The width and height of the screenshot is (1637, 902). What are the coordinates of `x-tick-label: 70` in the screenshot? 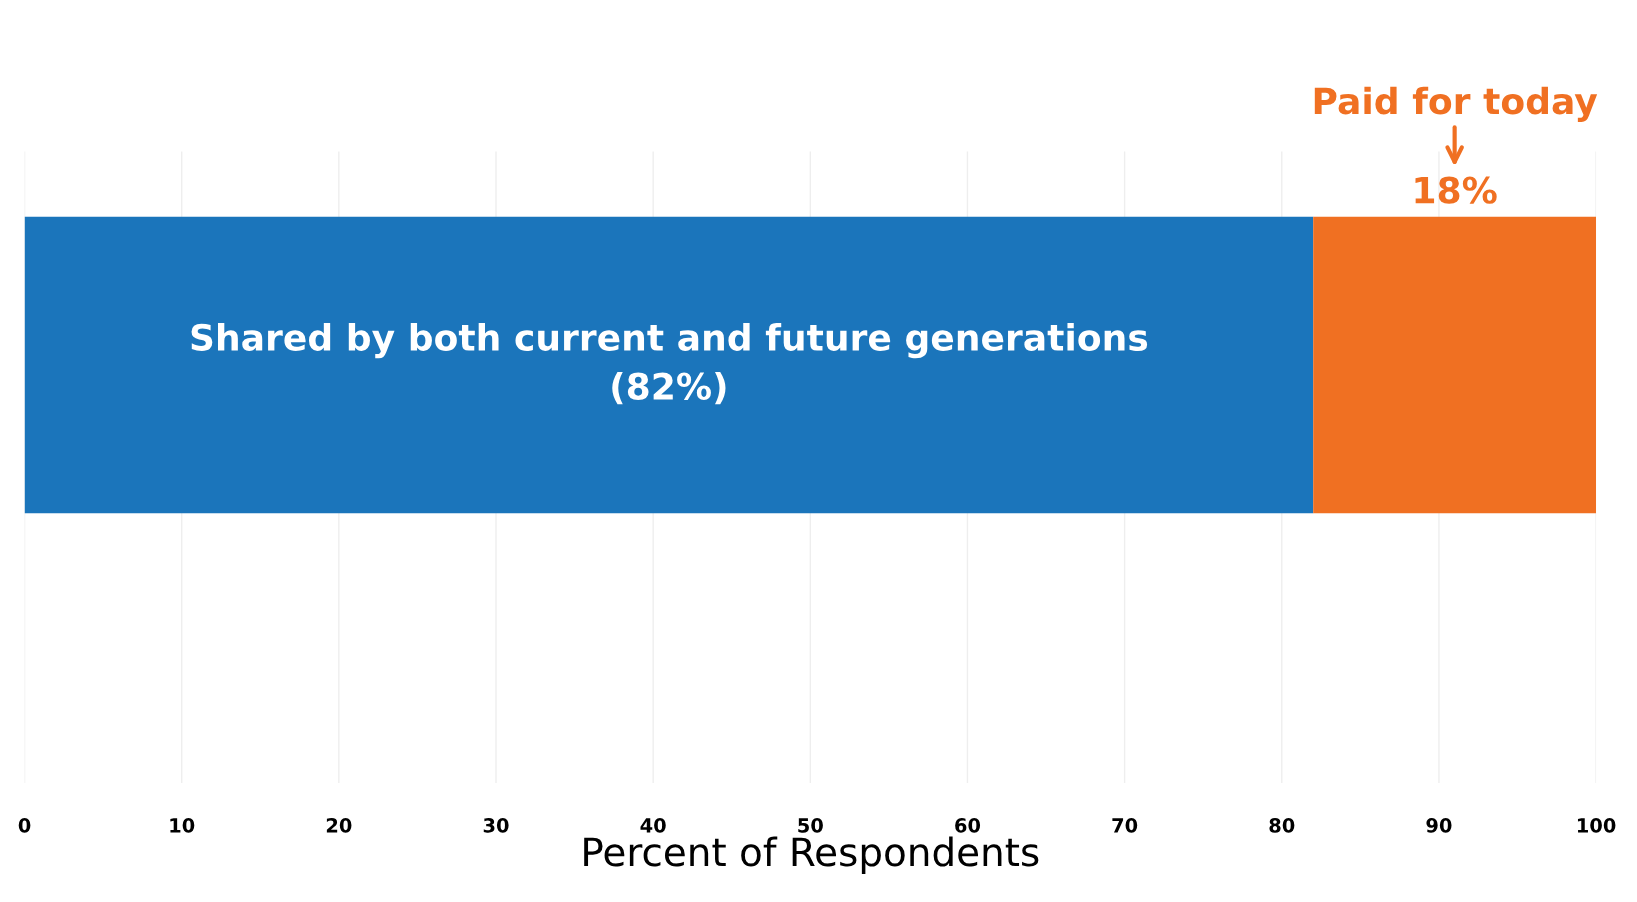 It's located at (1125, 825).